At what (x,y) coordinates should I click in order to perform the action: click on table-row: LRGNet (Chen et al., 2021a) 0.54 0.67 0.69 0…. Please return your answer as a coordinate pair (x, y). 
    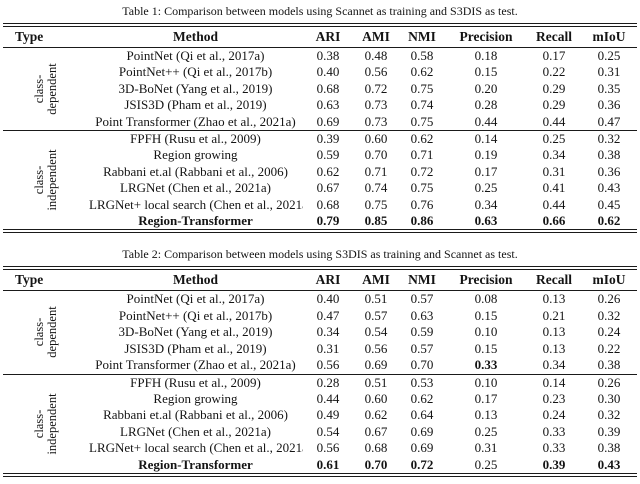
    Looking at the image, I should click on (320, 432).